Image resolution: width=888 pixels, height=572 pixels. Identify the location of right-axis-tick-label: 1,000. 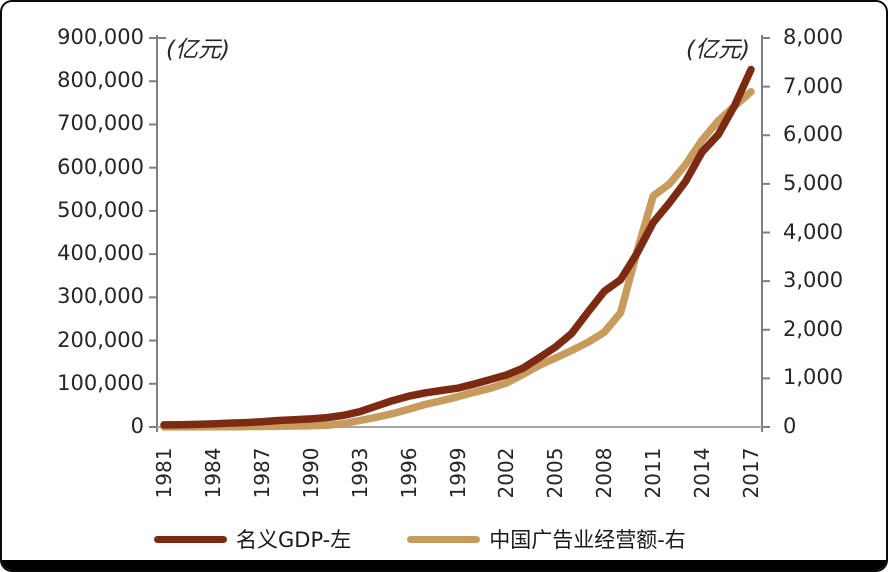
(813, 377).